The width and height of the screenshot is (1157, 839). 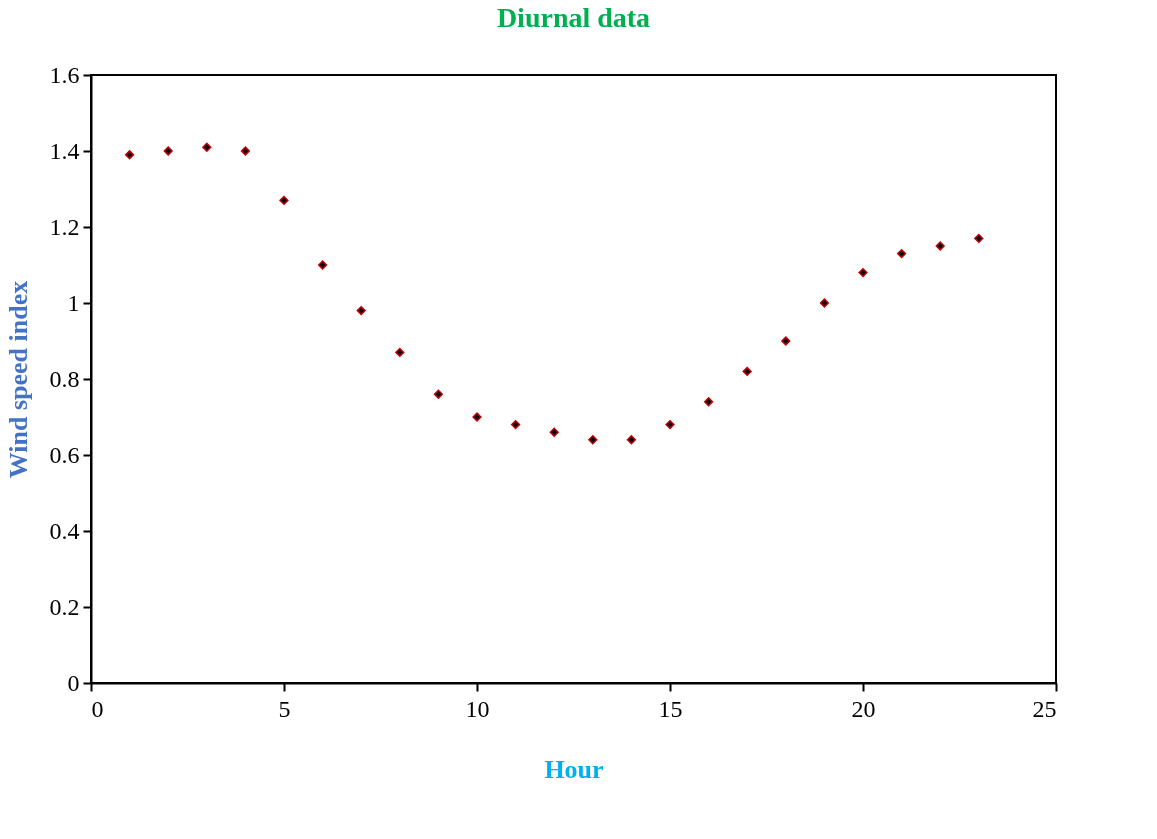 What do you see at coordinates (97, 708) in the screenshot?
I see `x-tick-label: 0` at bounding box center [97, 708].